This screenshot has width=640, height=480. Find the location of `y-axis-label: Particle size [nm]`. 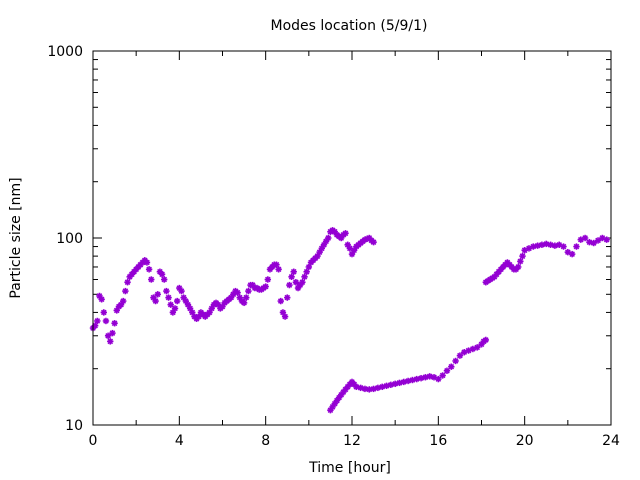

y-axis-label: Particle size [nm] is located at coordinates (16, 237).